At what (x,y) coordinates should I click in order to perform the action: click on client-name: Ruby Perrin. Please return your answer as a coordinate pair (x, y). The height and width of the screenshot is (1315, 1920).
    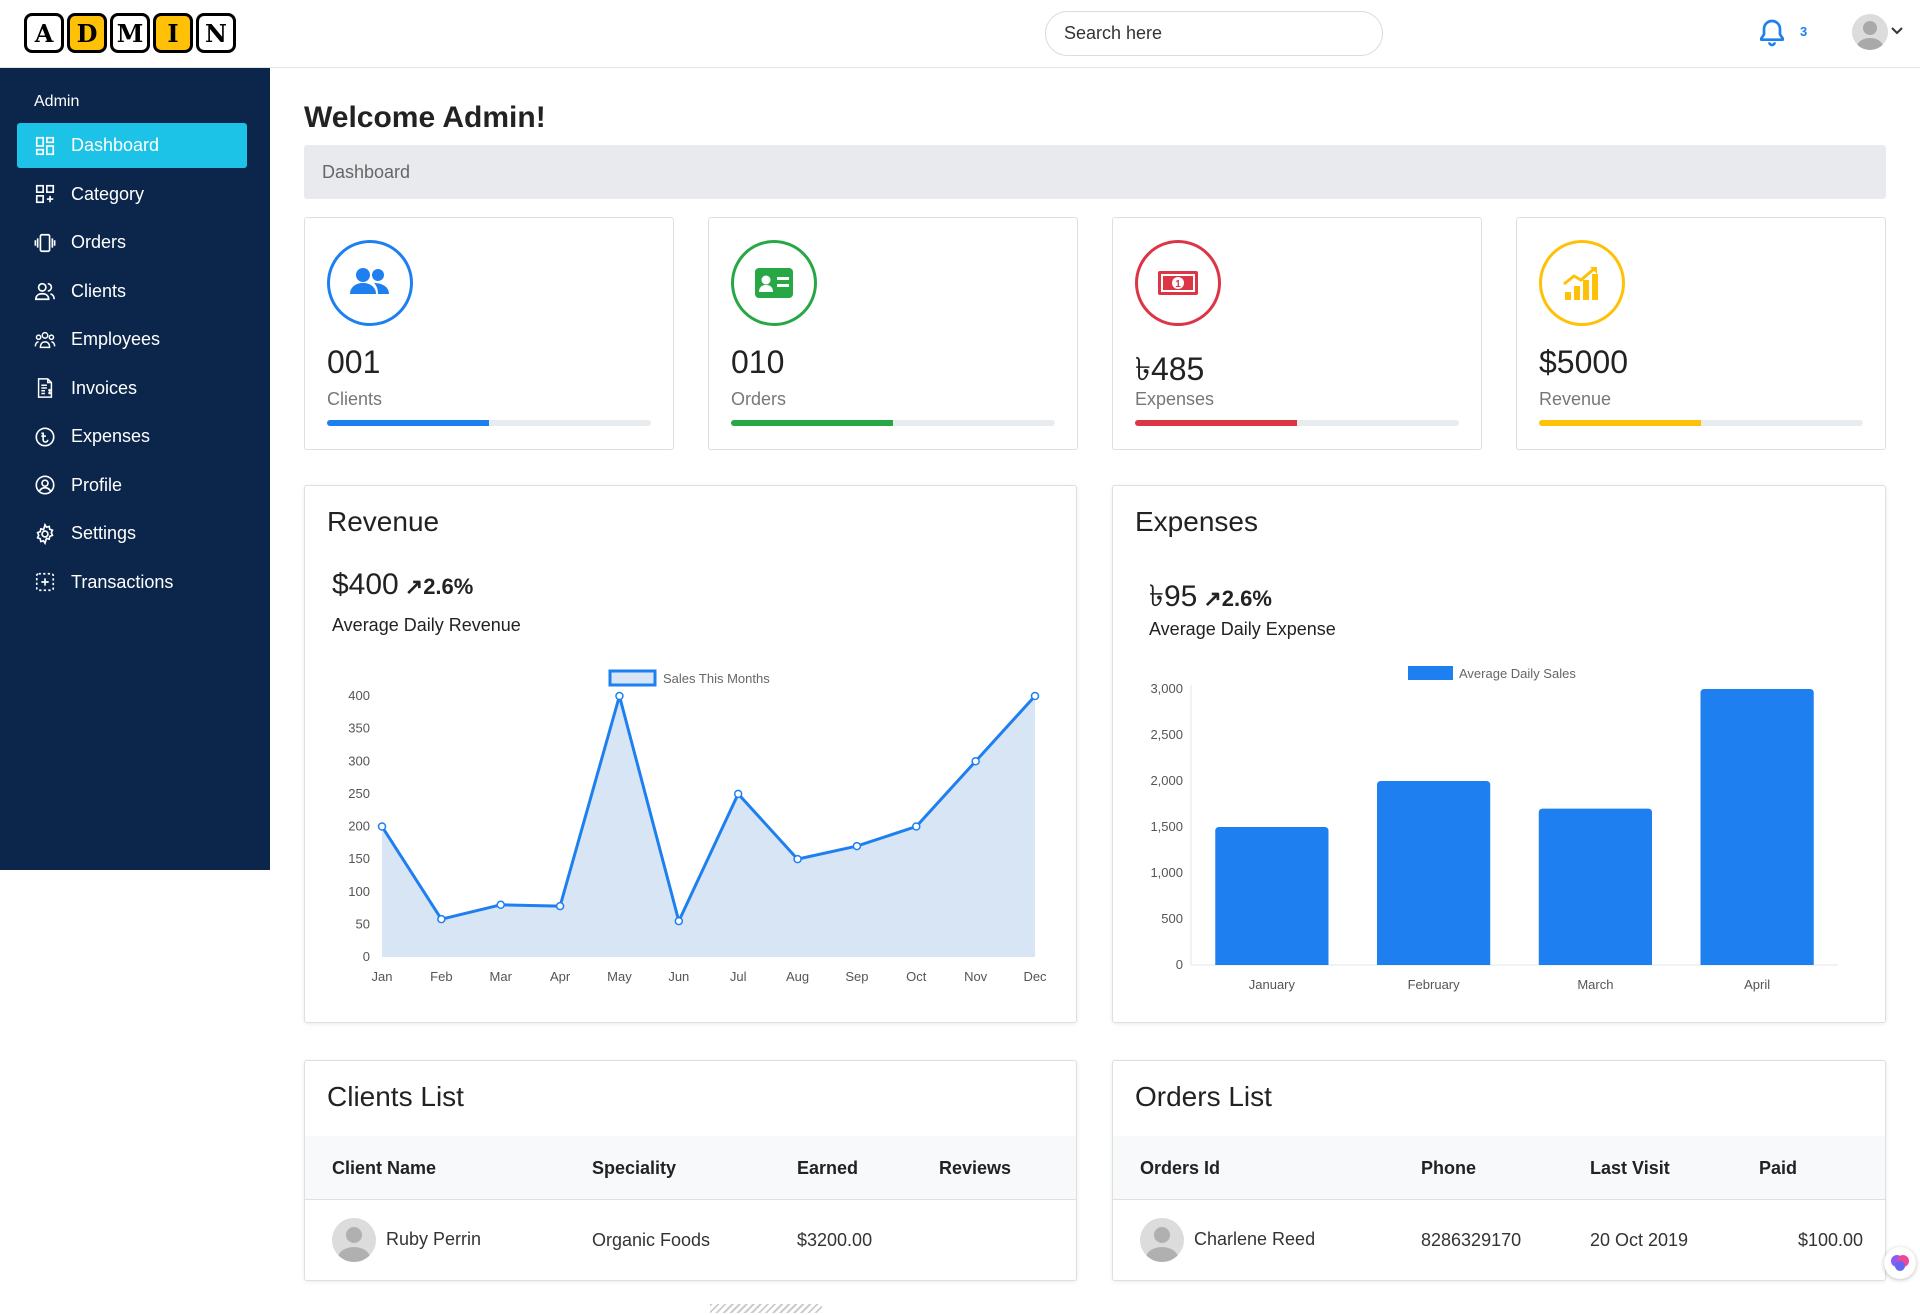
    Looking at the image, I should click on (434, 1239).